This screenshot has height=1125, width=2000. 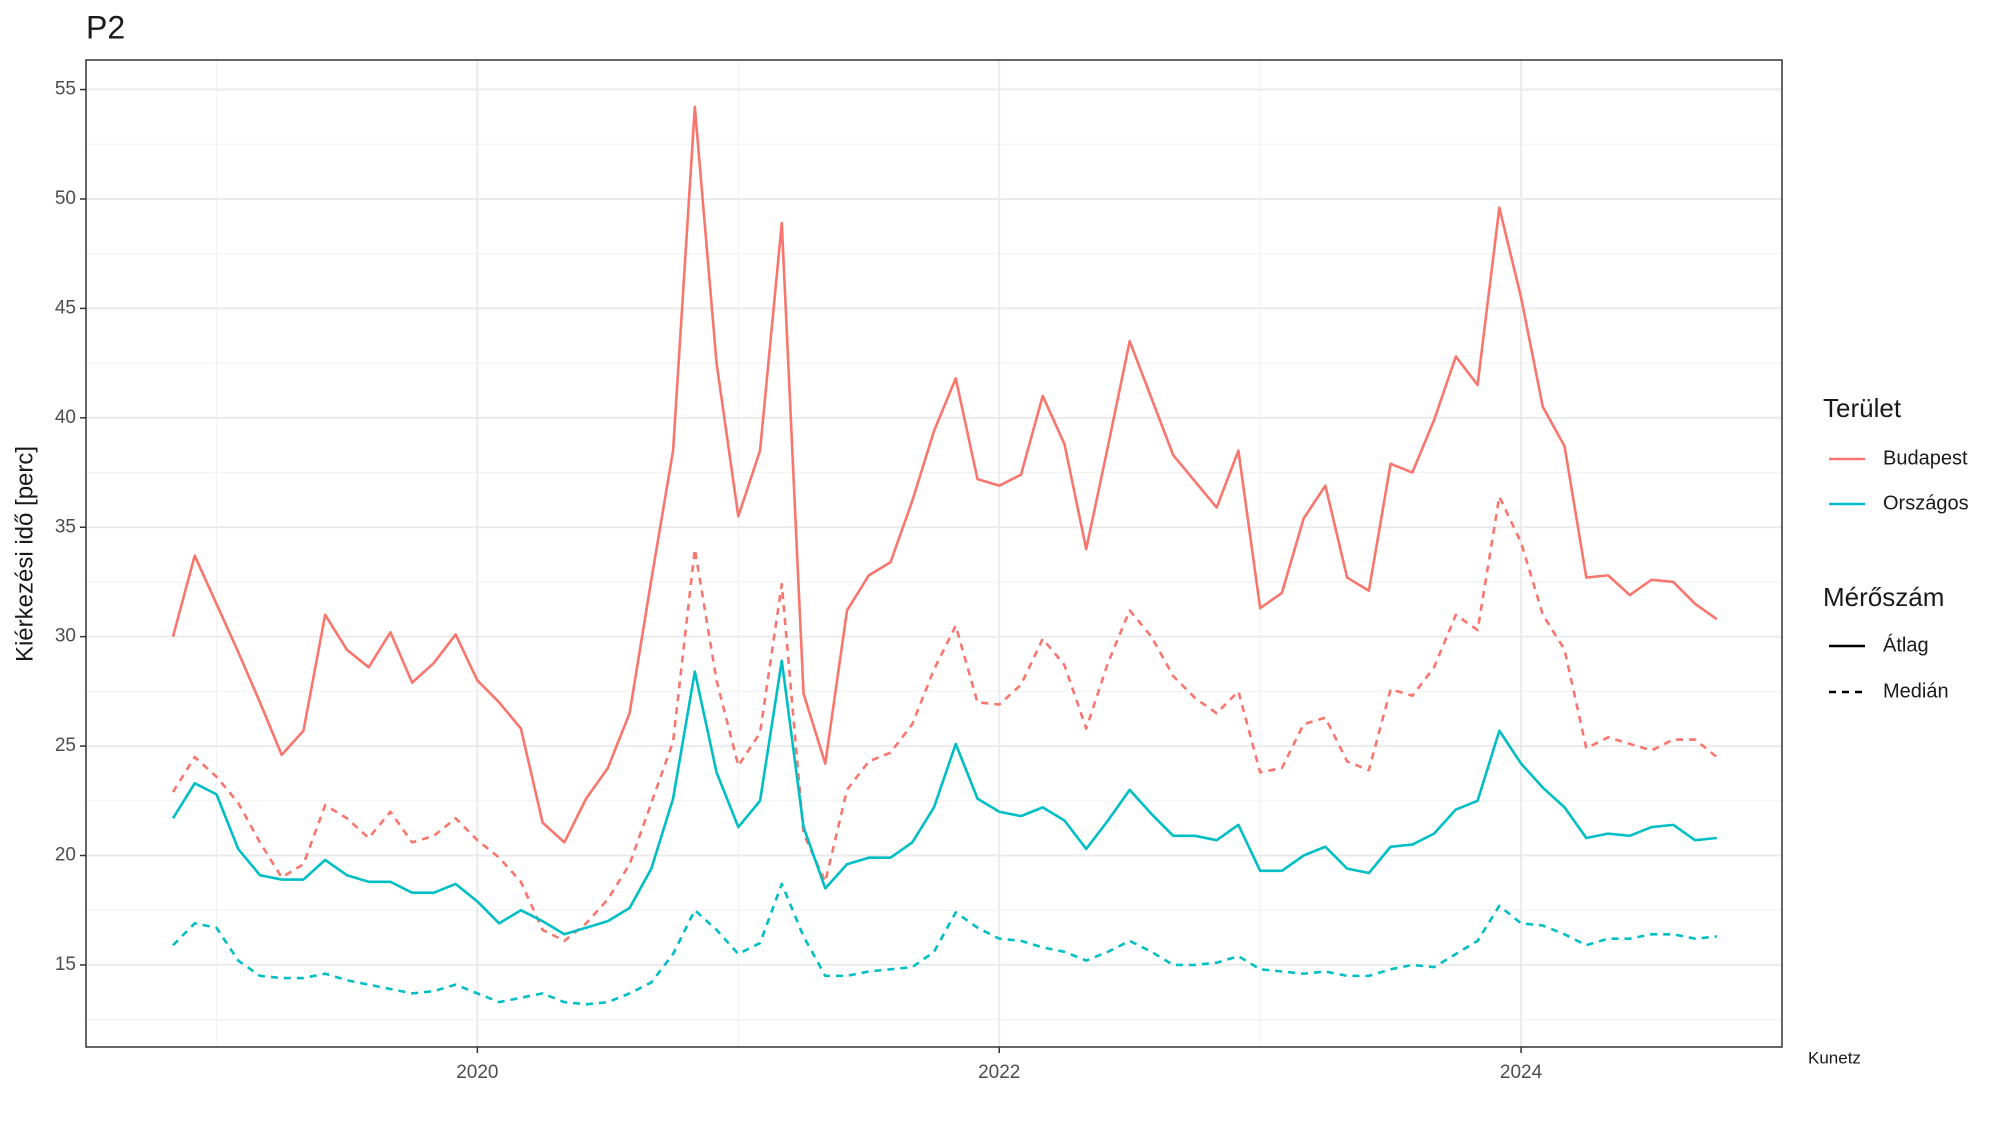 What do you see at coordinates (1926, 503) in the screenshot?
I see `legend-label: Országos` at bounding box center [1926, 503].